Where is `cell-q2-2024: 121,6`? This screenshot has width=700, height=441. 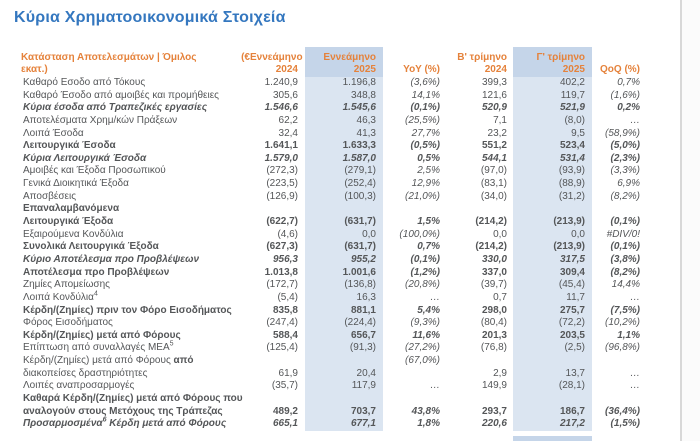 cell-q2-2024: 121,6 is located at coordinates (494, 95).